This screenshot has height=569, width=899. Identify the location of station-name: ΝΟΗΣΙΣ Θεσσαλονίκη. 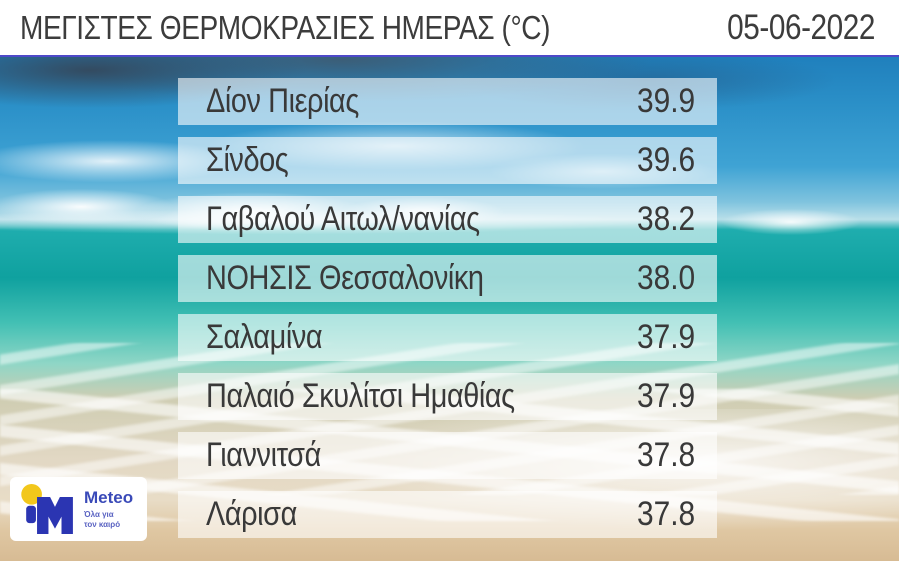
(345, 278).